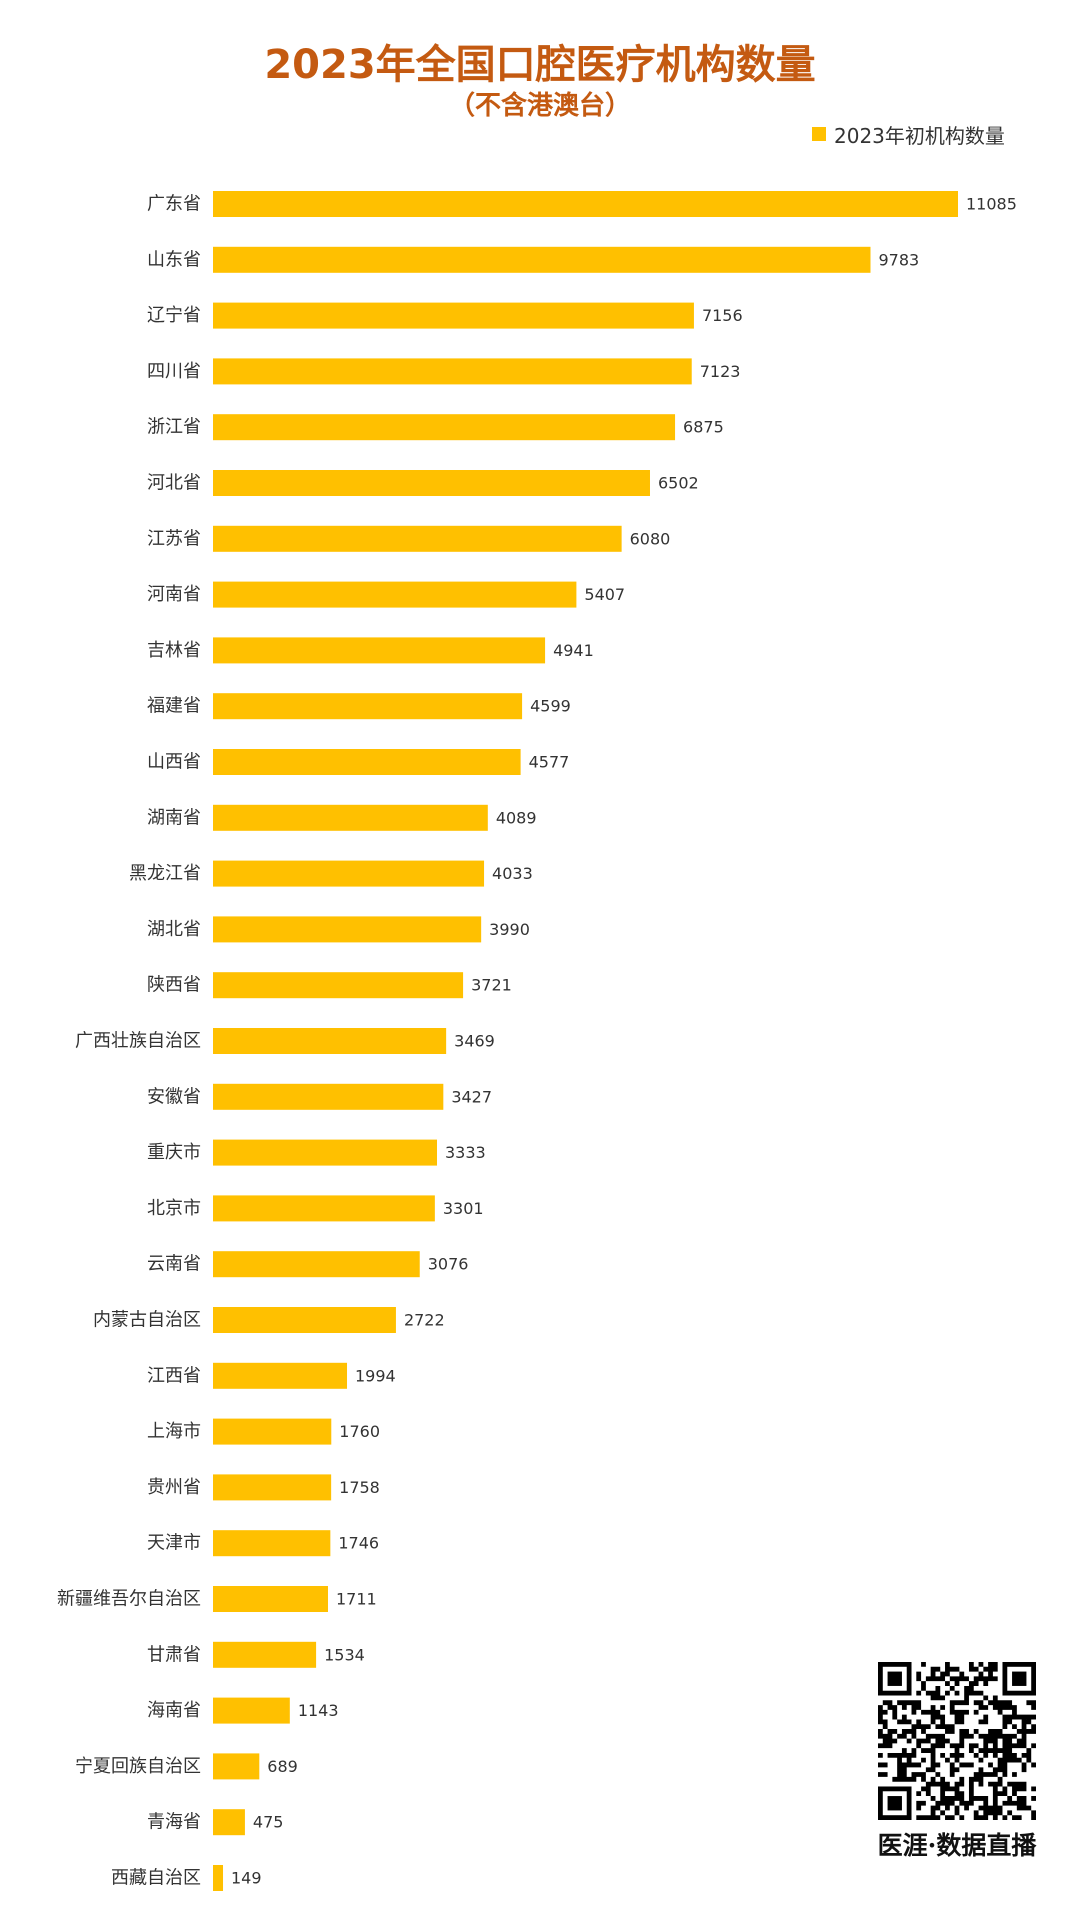 The image size is (1080, 1920). I want to click on value-label: 7156, so click(722, 315).